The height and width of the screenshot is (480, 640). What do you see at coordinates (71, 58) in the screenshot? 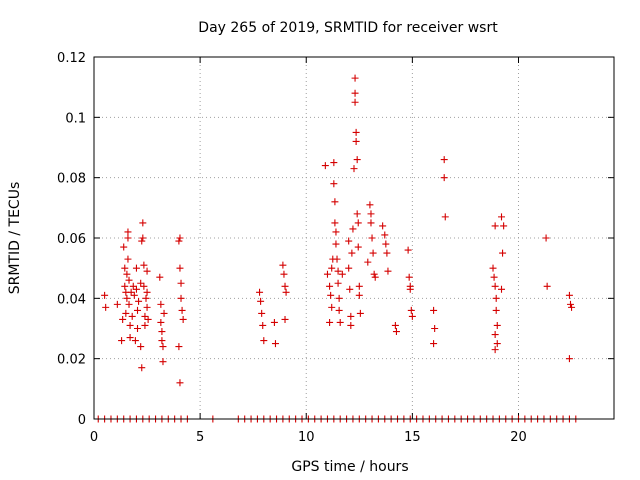
I see `y-tick-label: 0.12` at bounding box center [71, 58].